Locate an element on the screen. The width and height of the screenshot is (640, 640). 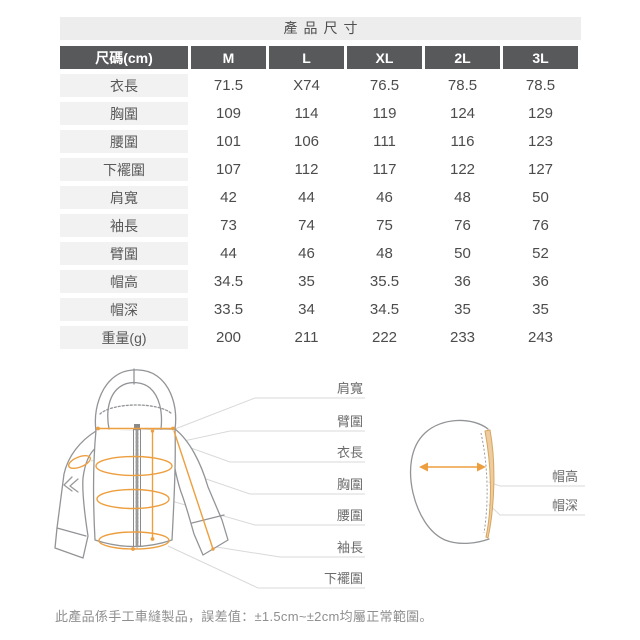
diagram-label: 臂圍 is located at coordinates (349, 421).